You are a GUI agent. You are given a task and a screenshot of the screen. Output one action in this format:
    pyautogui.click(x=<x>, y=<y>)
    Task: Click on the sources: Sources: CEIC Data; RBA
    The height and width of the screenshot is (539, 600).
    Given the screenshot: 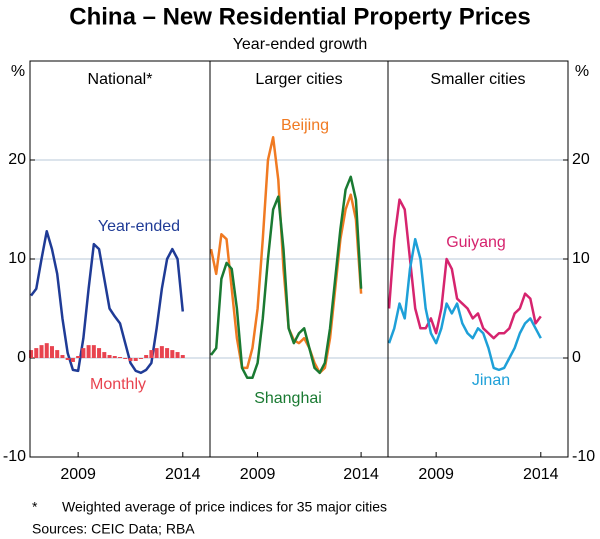 What is the action you would take?
    pyautogui.click(x=113, y=529)
    